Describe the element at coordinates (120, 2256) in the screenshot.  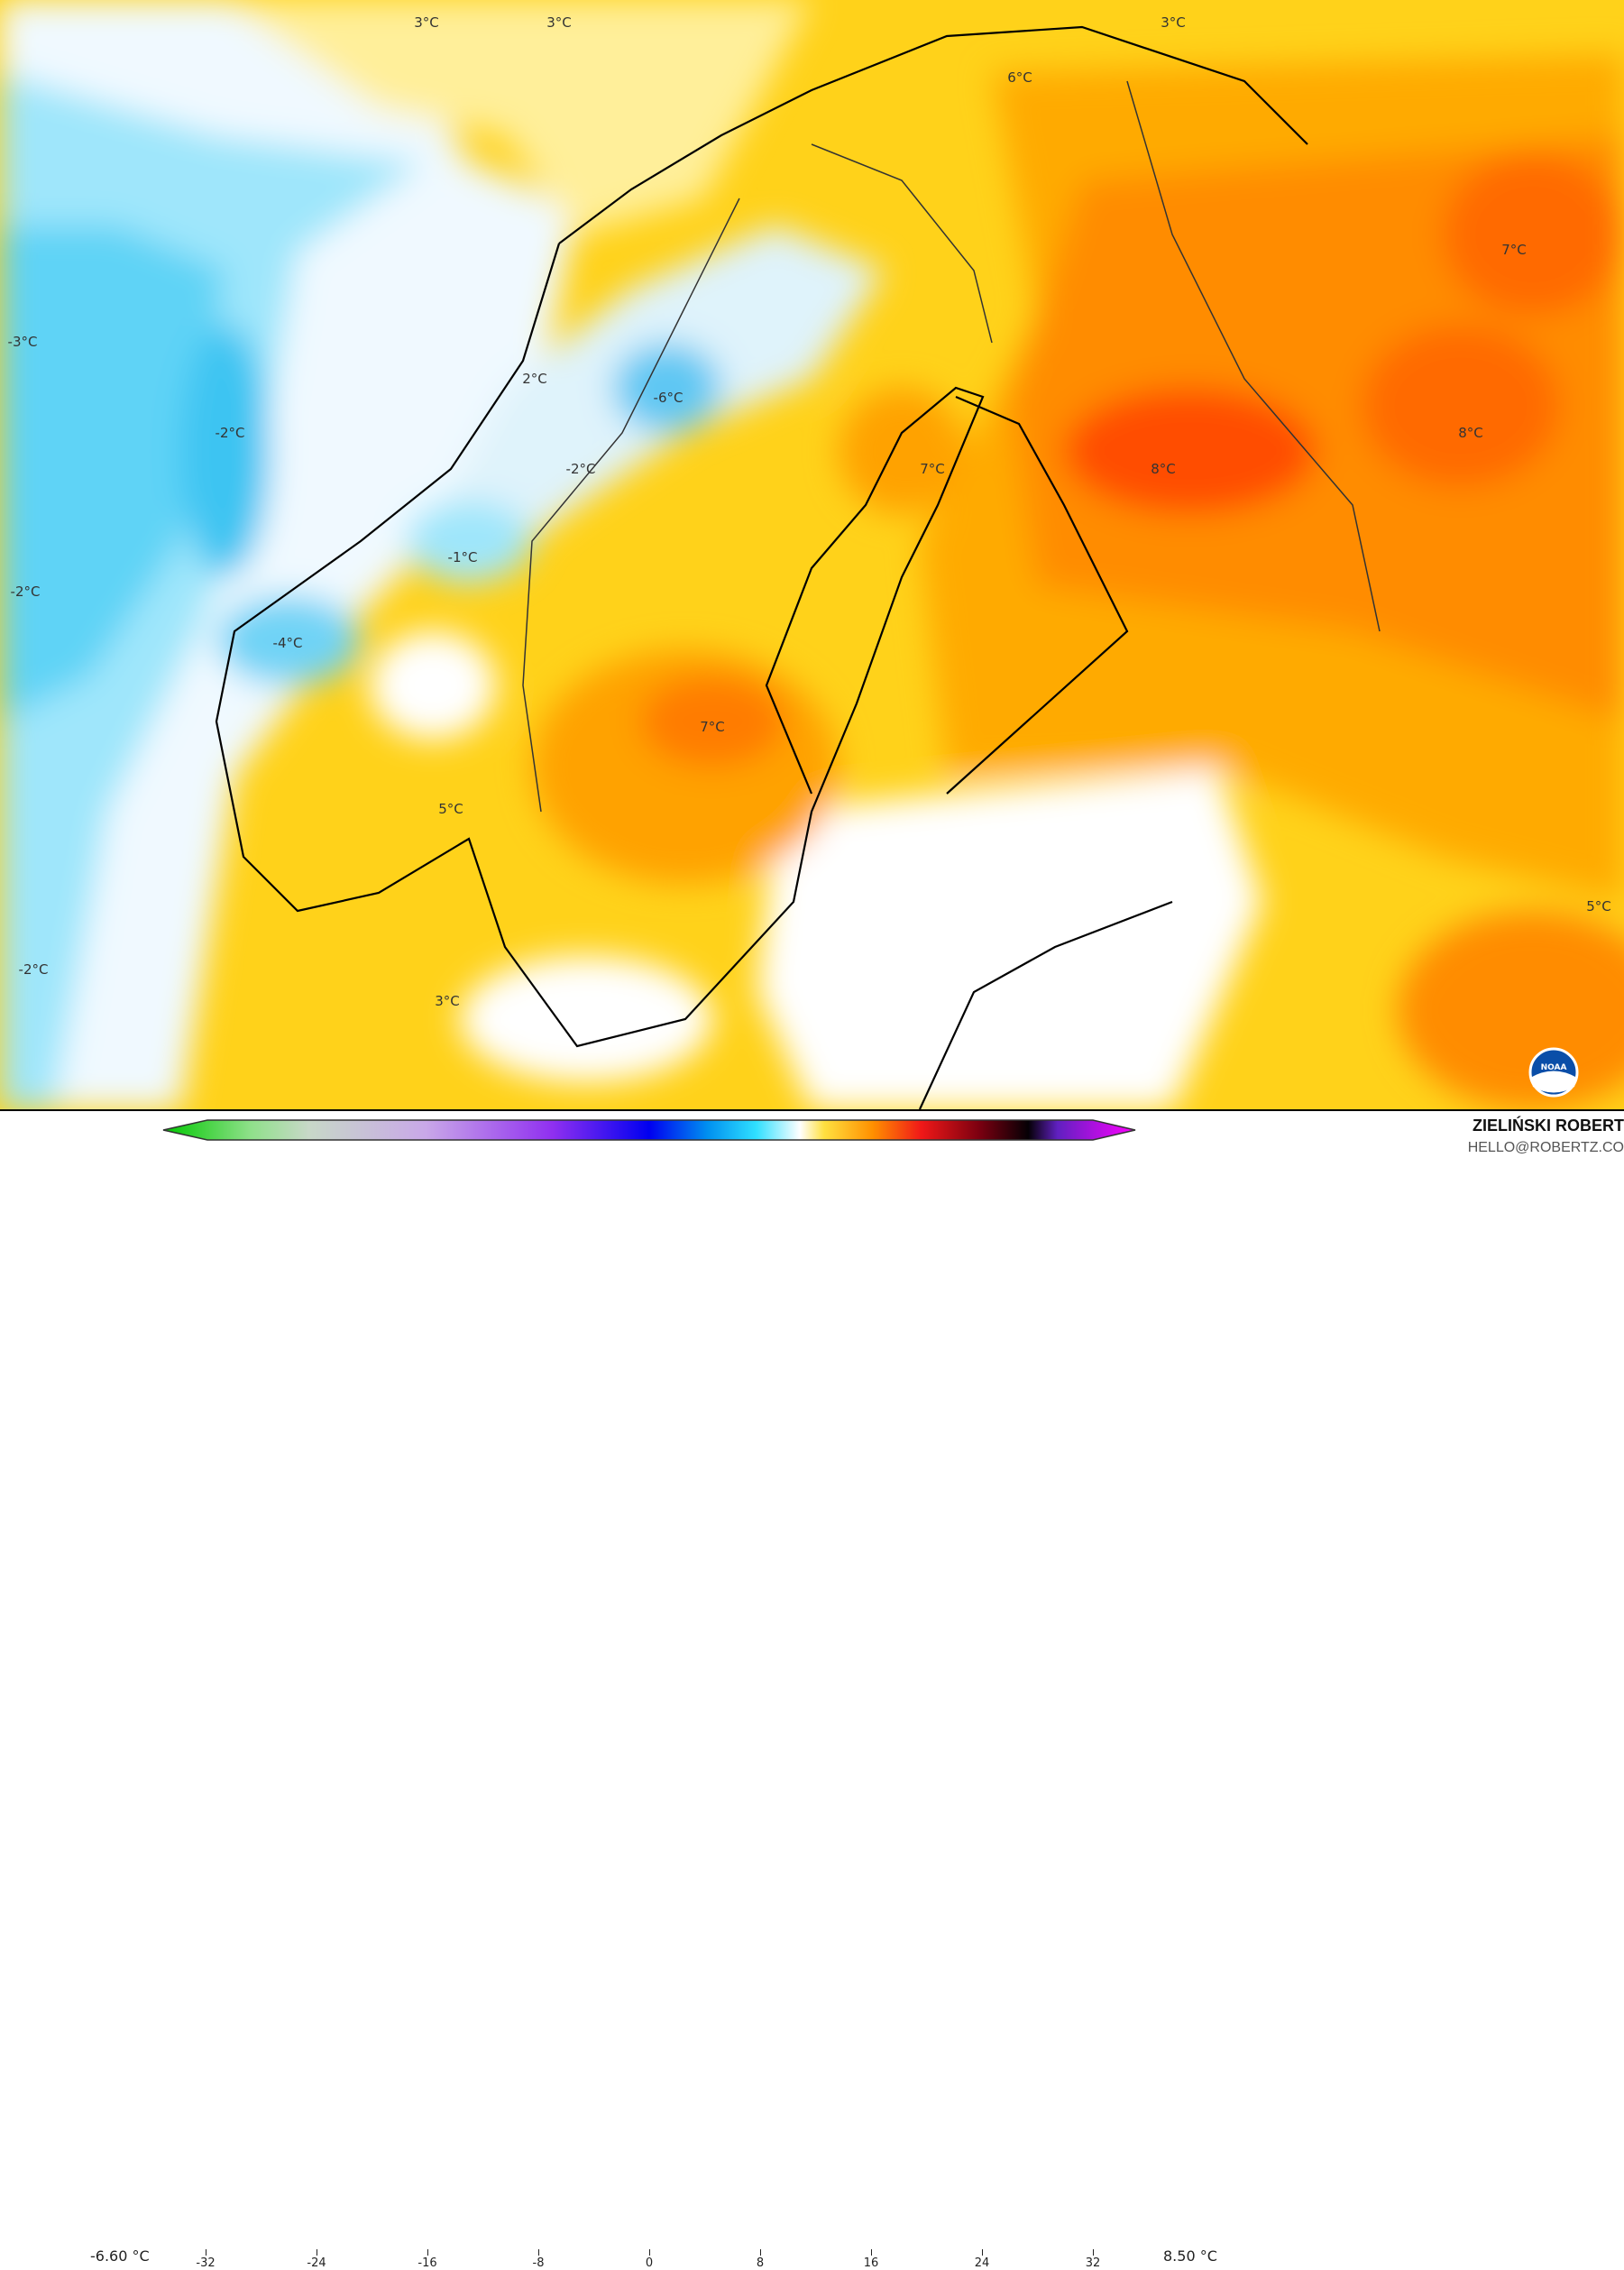
I see `colorbar-min-label: -6.60 °C` at that location.